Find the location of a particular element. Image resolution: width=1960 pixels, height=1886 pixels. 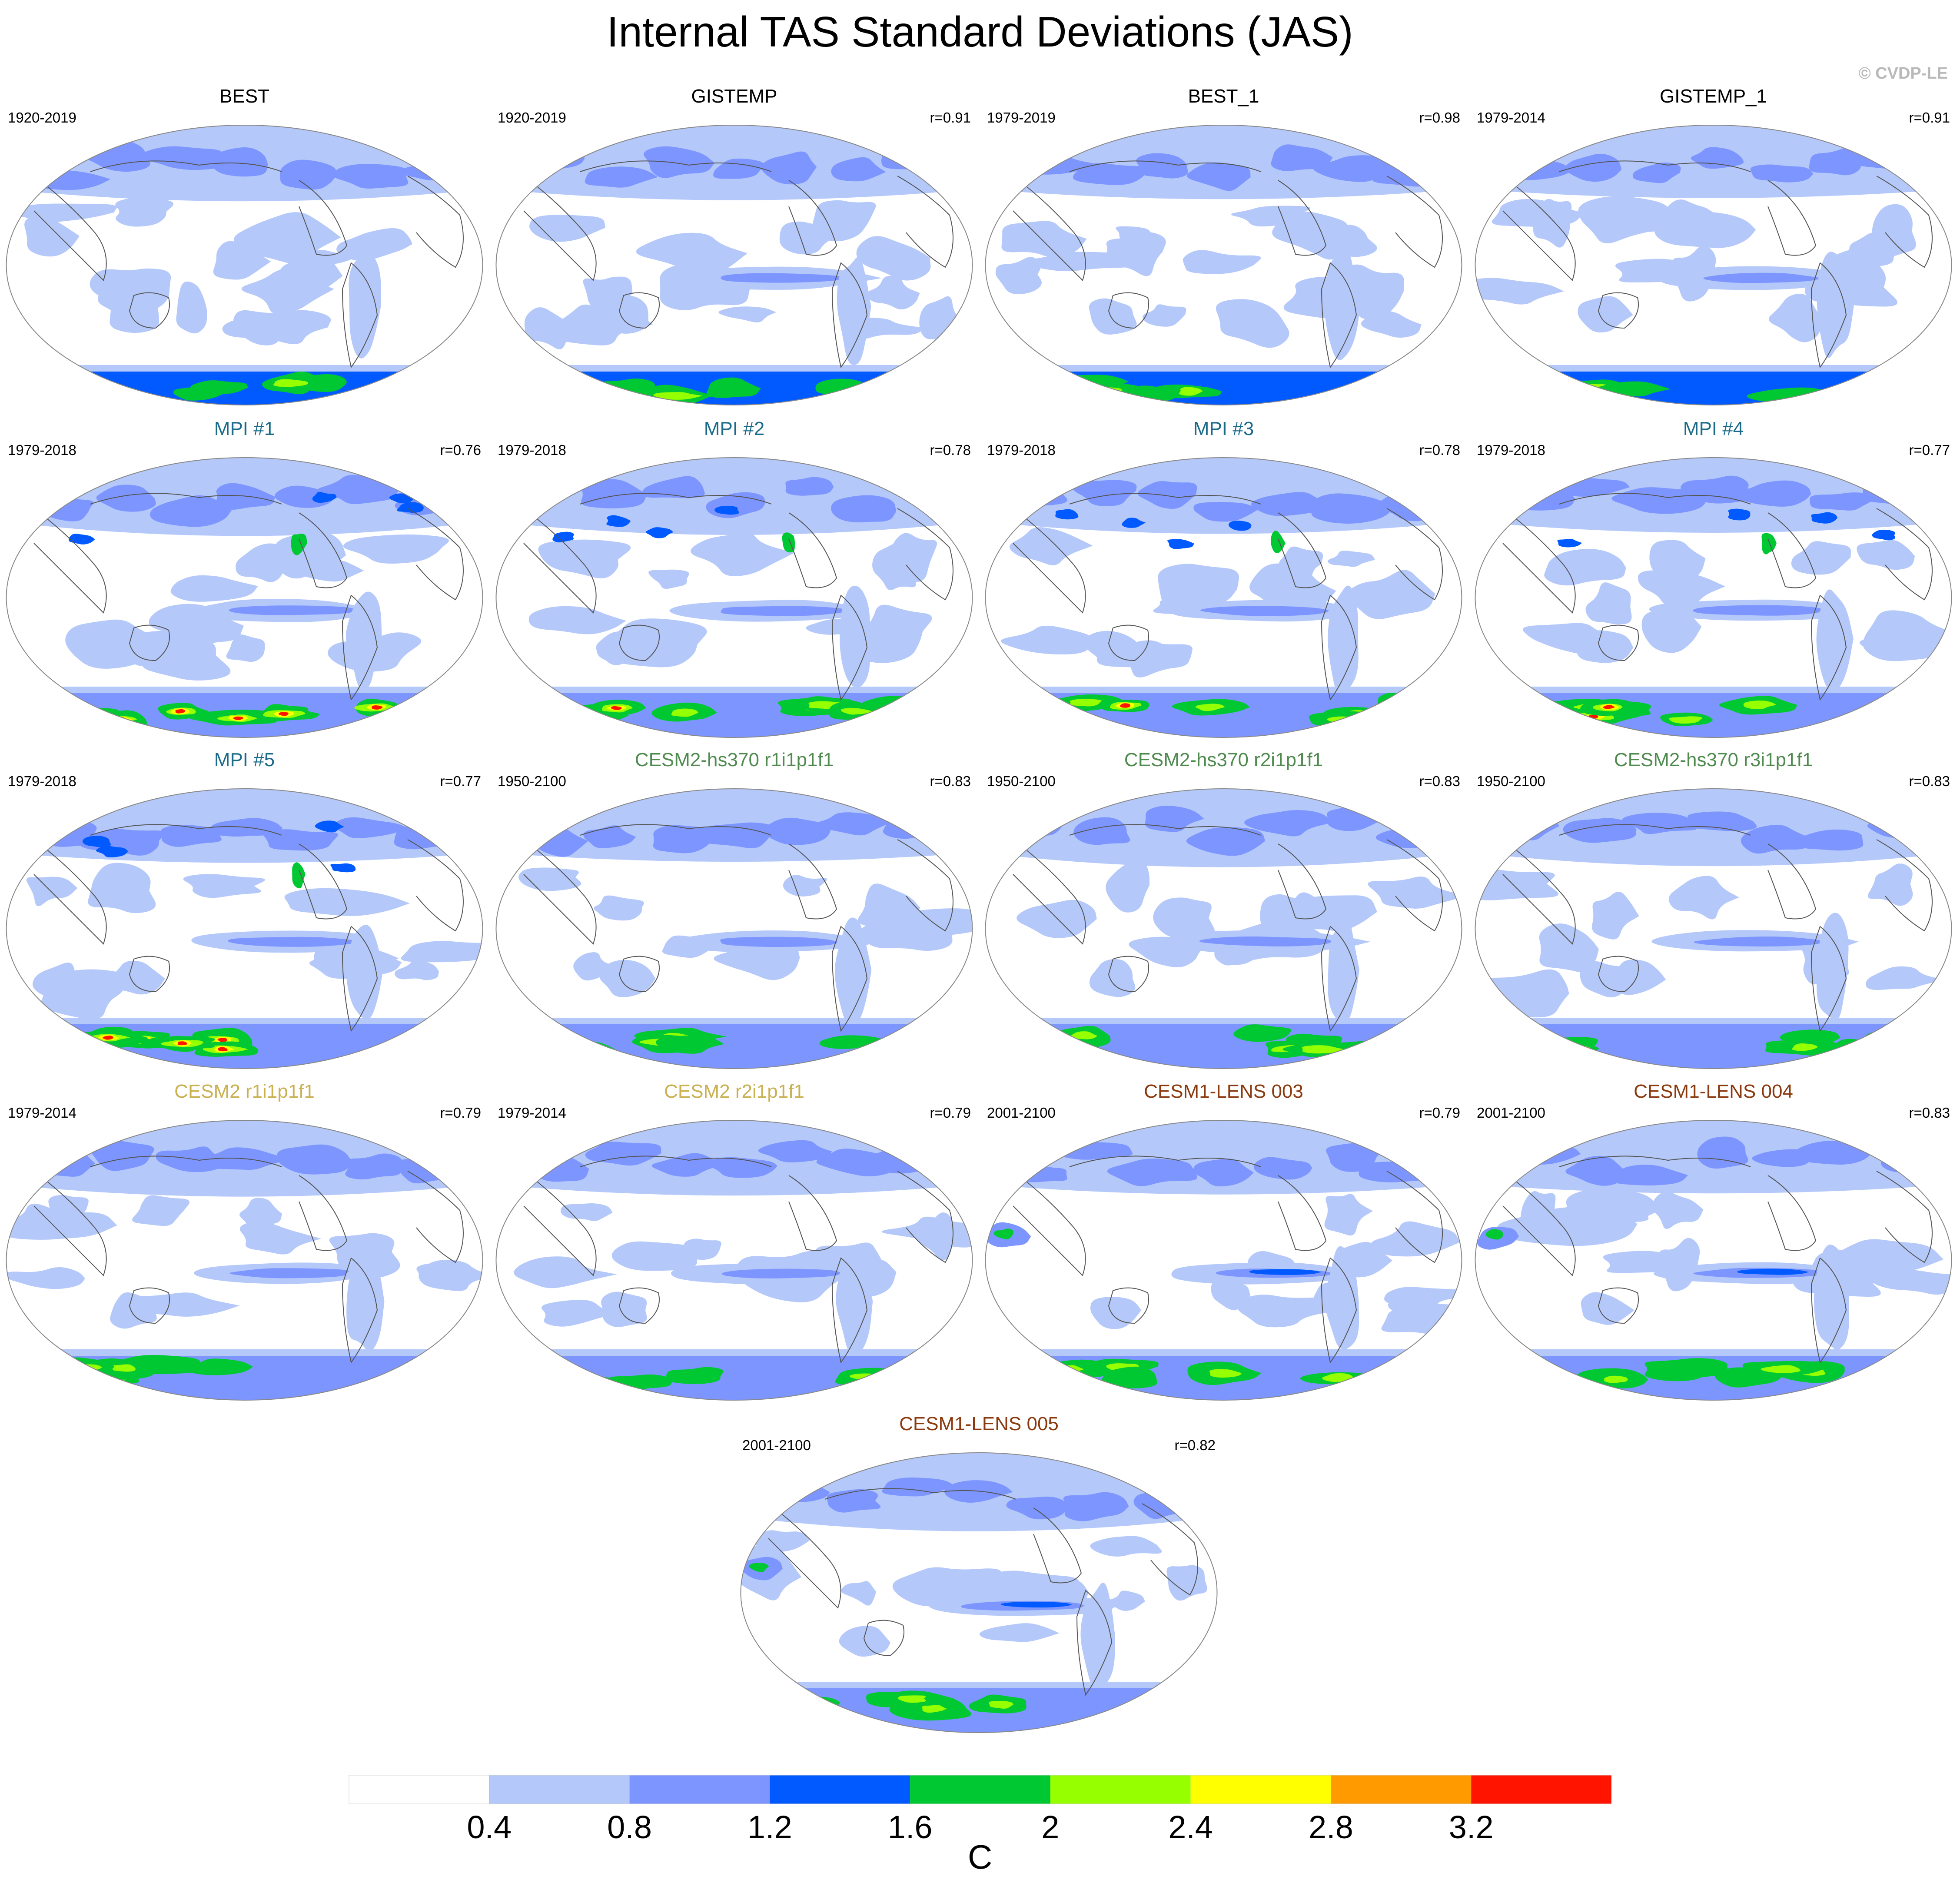

panel-correlation: r=0.77 is located at coordinates (461, 781).